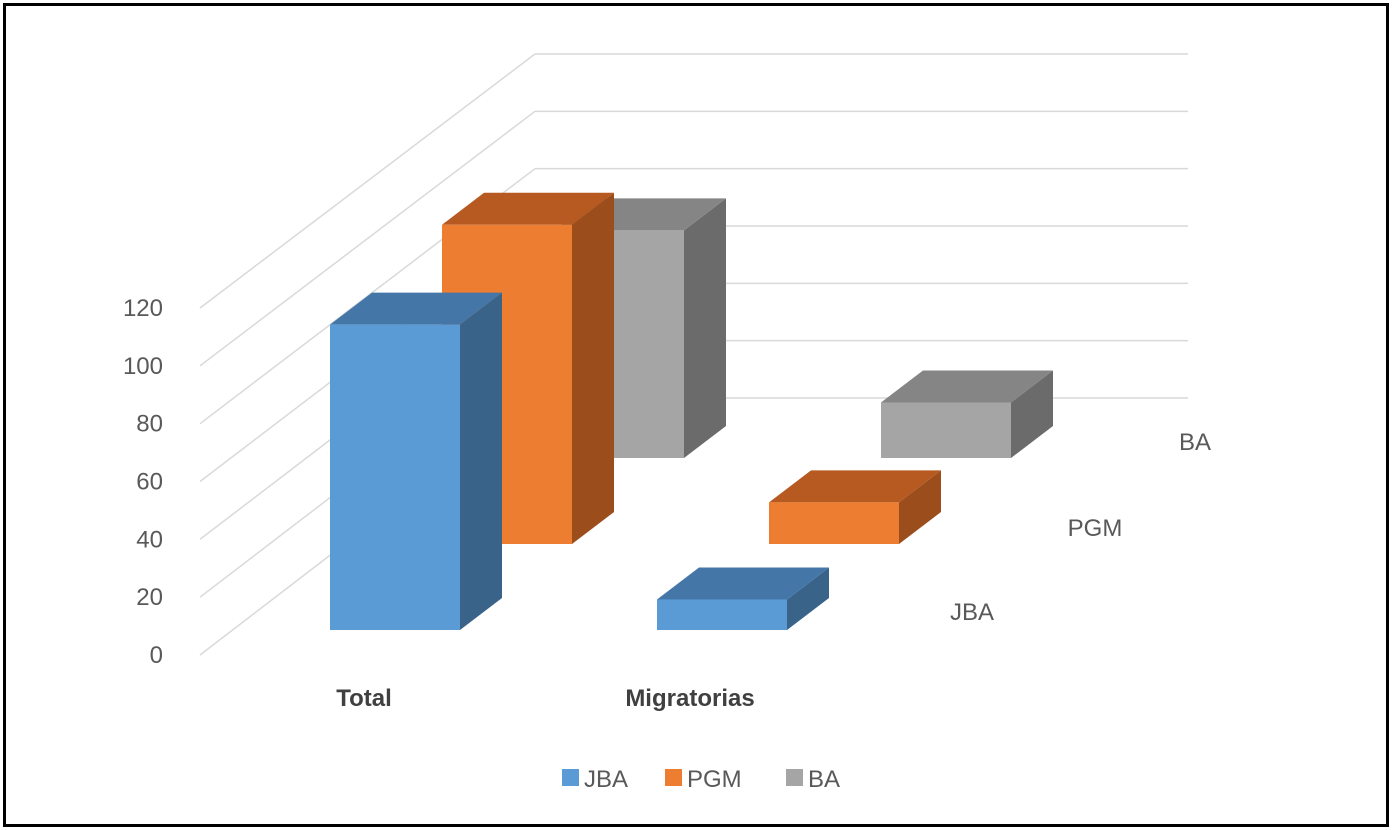 The height and width of the screenshot is (830, 1395). I want to click on bar-pgm-migratorias, so click(855, 507).